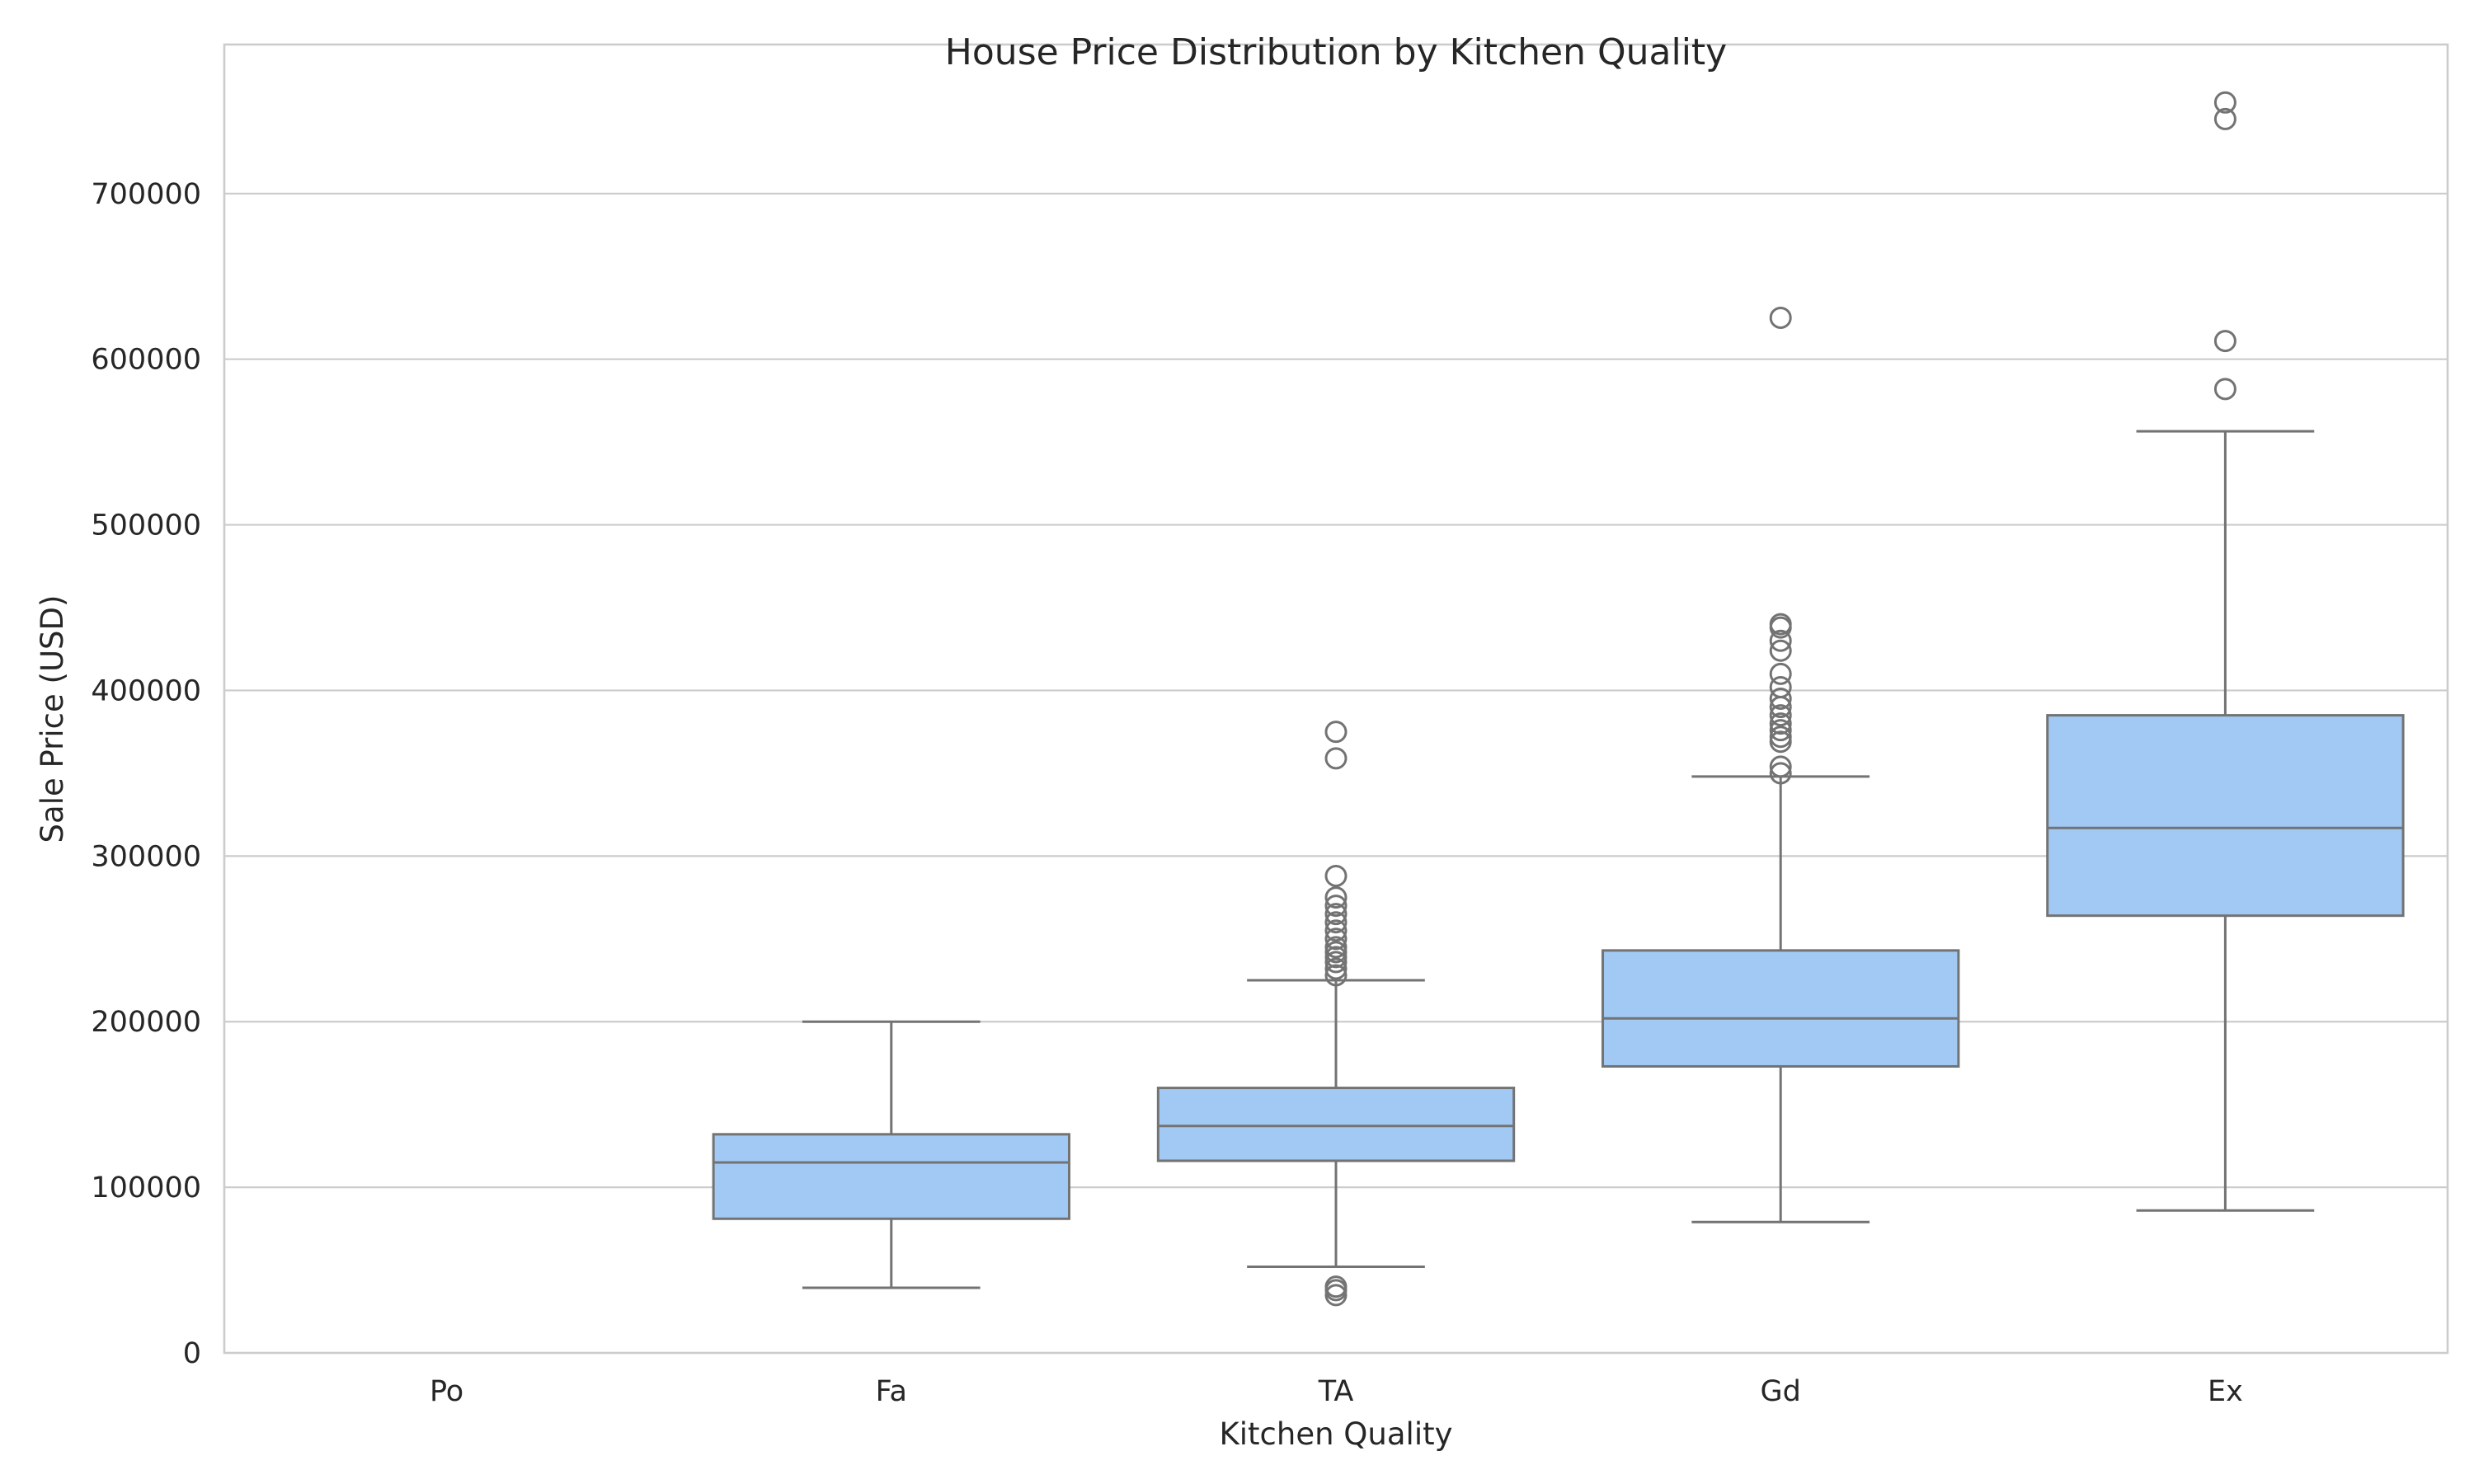 Image resolution: width=2474 pixels, height=1484 pixels. Describe the element at coordinates (2225, 651) in the screenshot. I see `box-group-ex` at that location.